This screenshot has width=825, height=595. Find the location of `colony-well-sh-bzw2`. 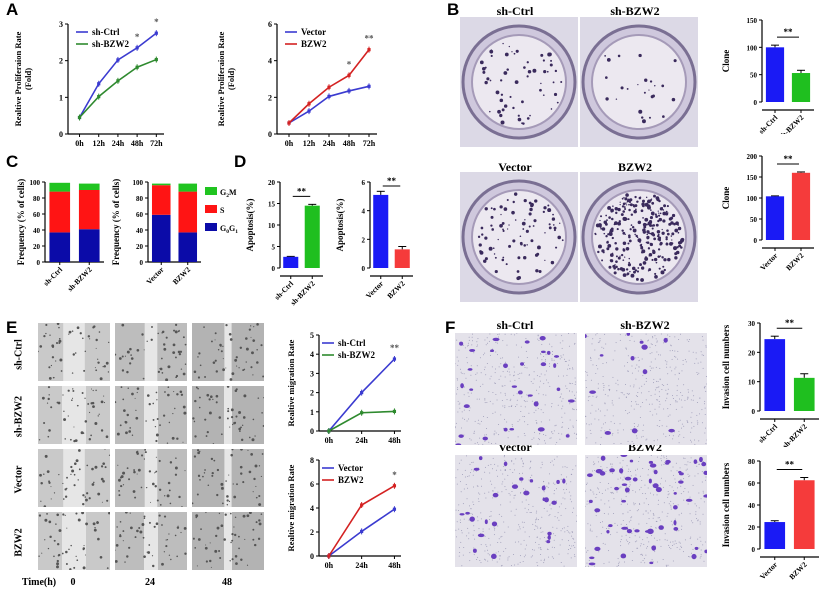

colony-well-sh-bzw2 is located at coordinates (639, 82).